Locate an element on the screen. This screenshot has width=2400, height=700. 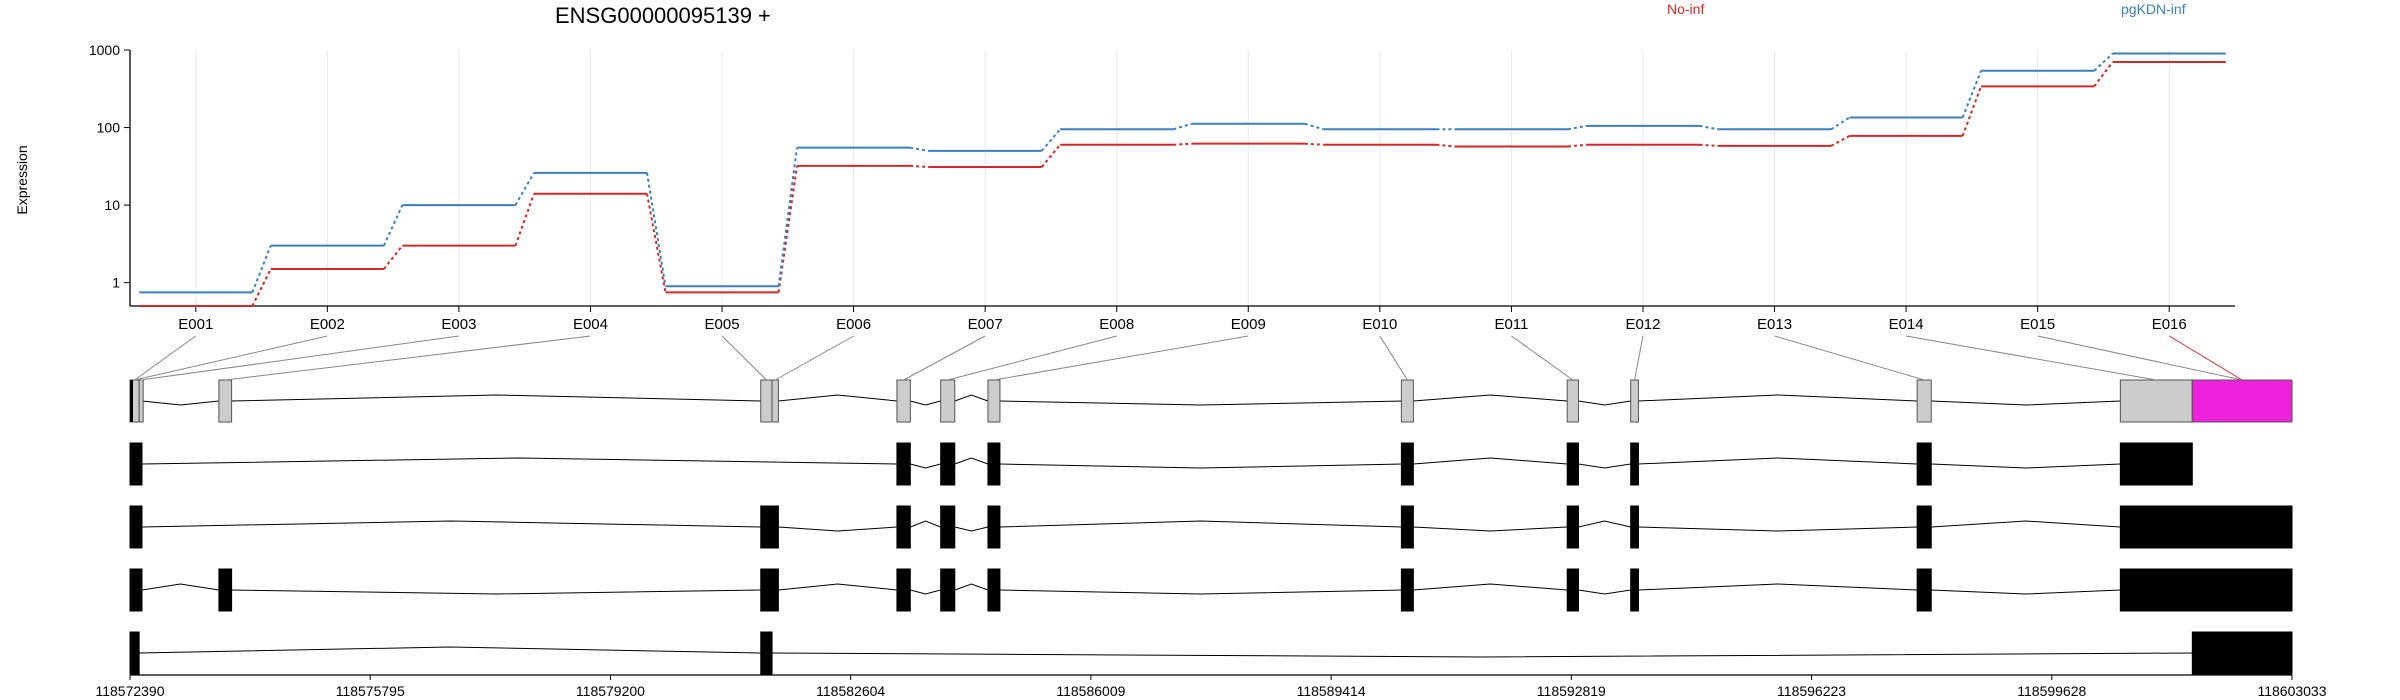
x-tick-label-e011: E011 is located at coordinates (1511, 324).